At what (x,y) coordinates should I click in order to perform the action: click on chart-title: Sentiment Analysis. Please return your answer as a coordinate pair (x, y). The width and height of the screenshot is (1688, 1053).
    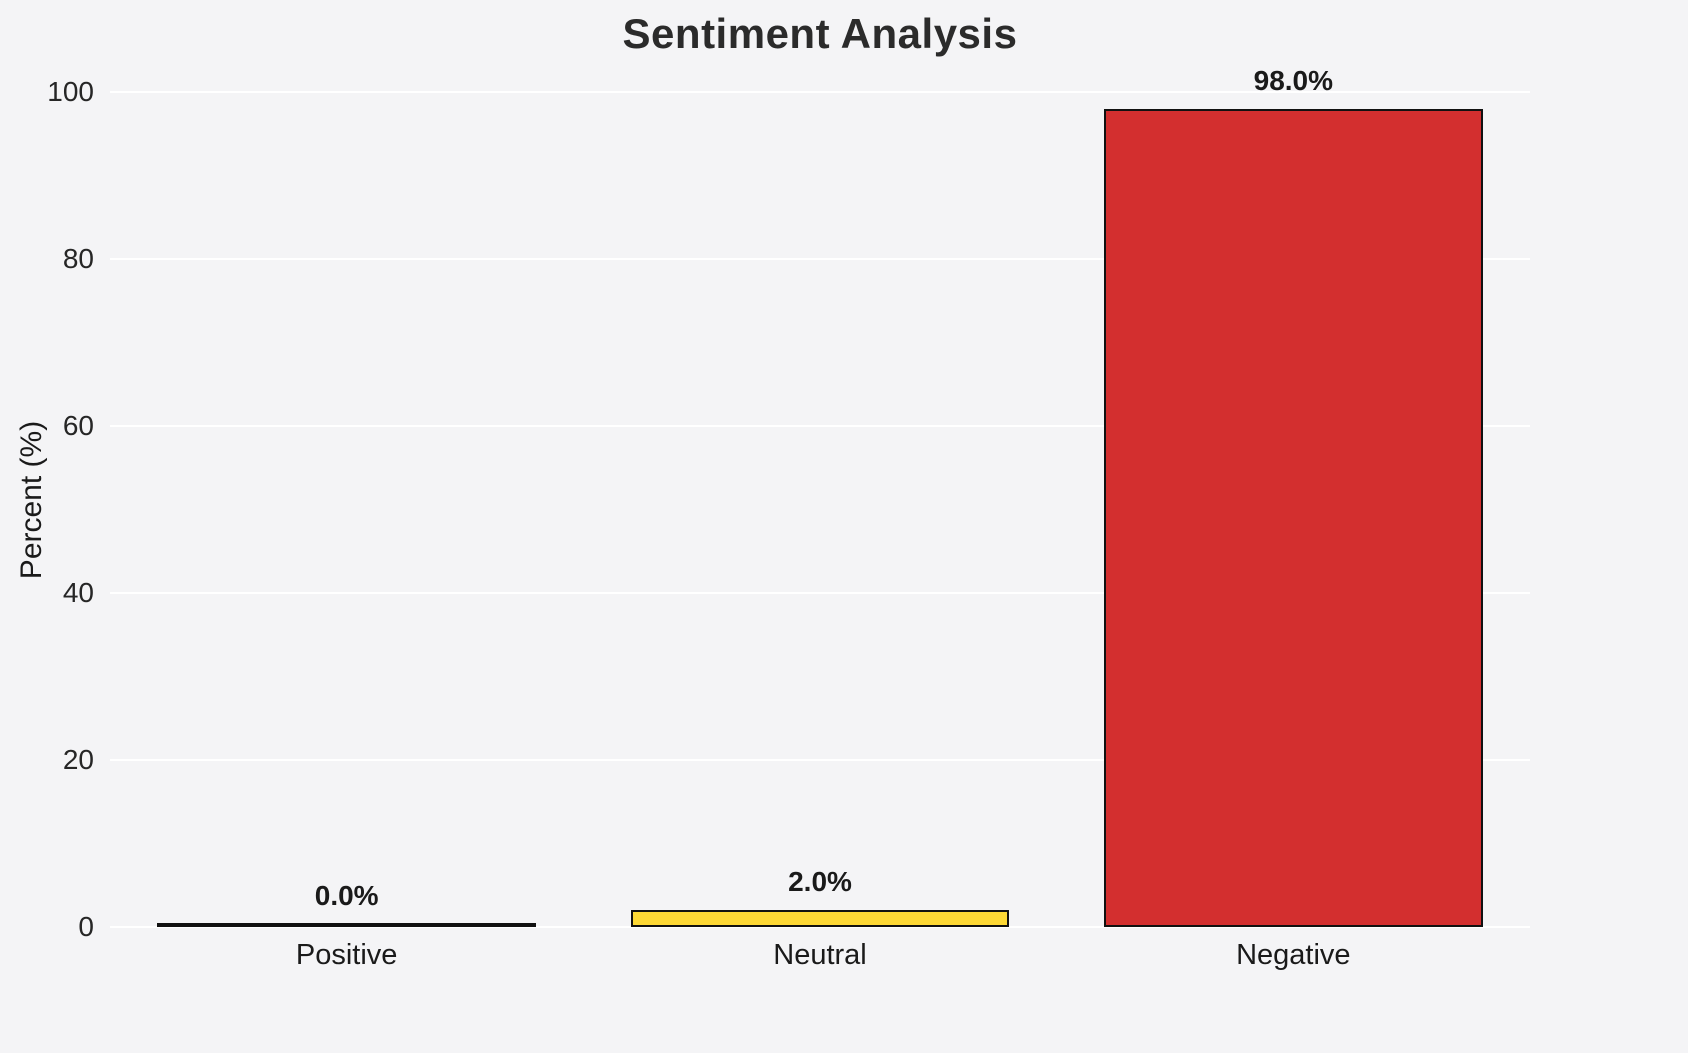
    Looking at the image, I should click on (820, 33).